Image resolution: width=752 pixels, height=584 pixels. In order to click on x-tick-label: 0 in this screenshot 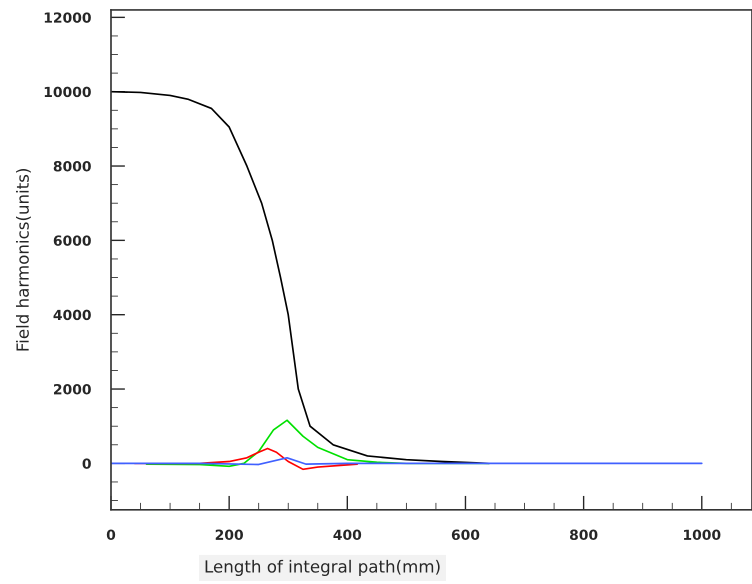, I will do `click(111, 535)`.